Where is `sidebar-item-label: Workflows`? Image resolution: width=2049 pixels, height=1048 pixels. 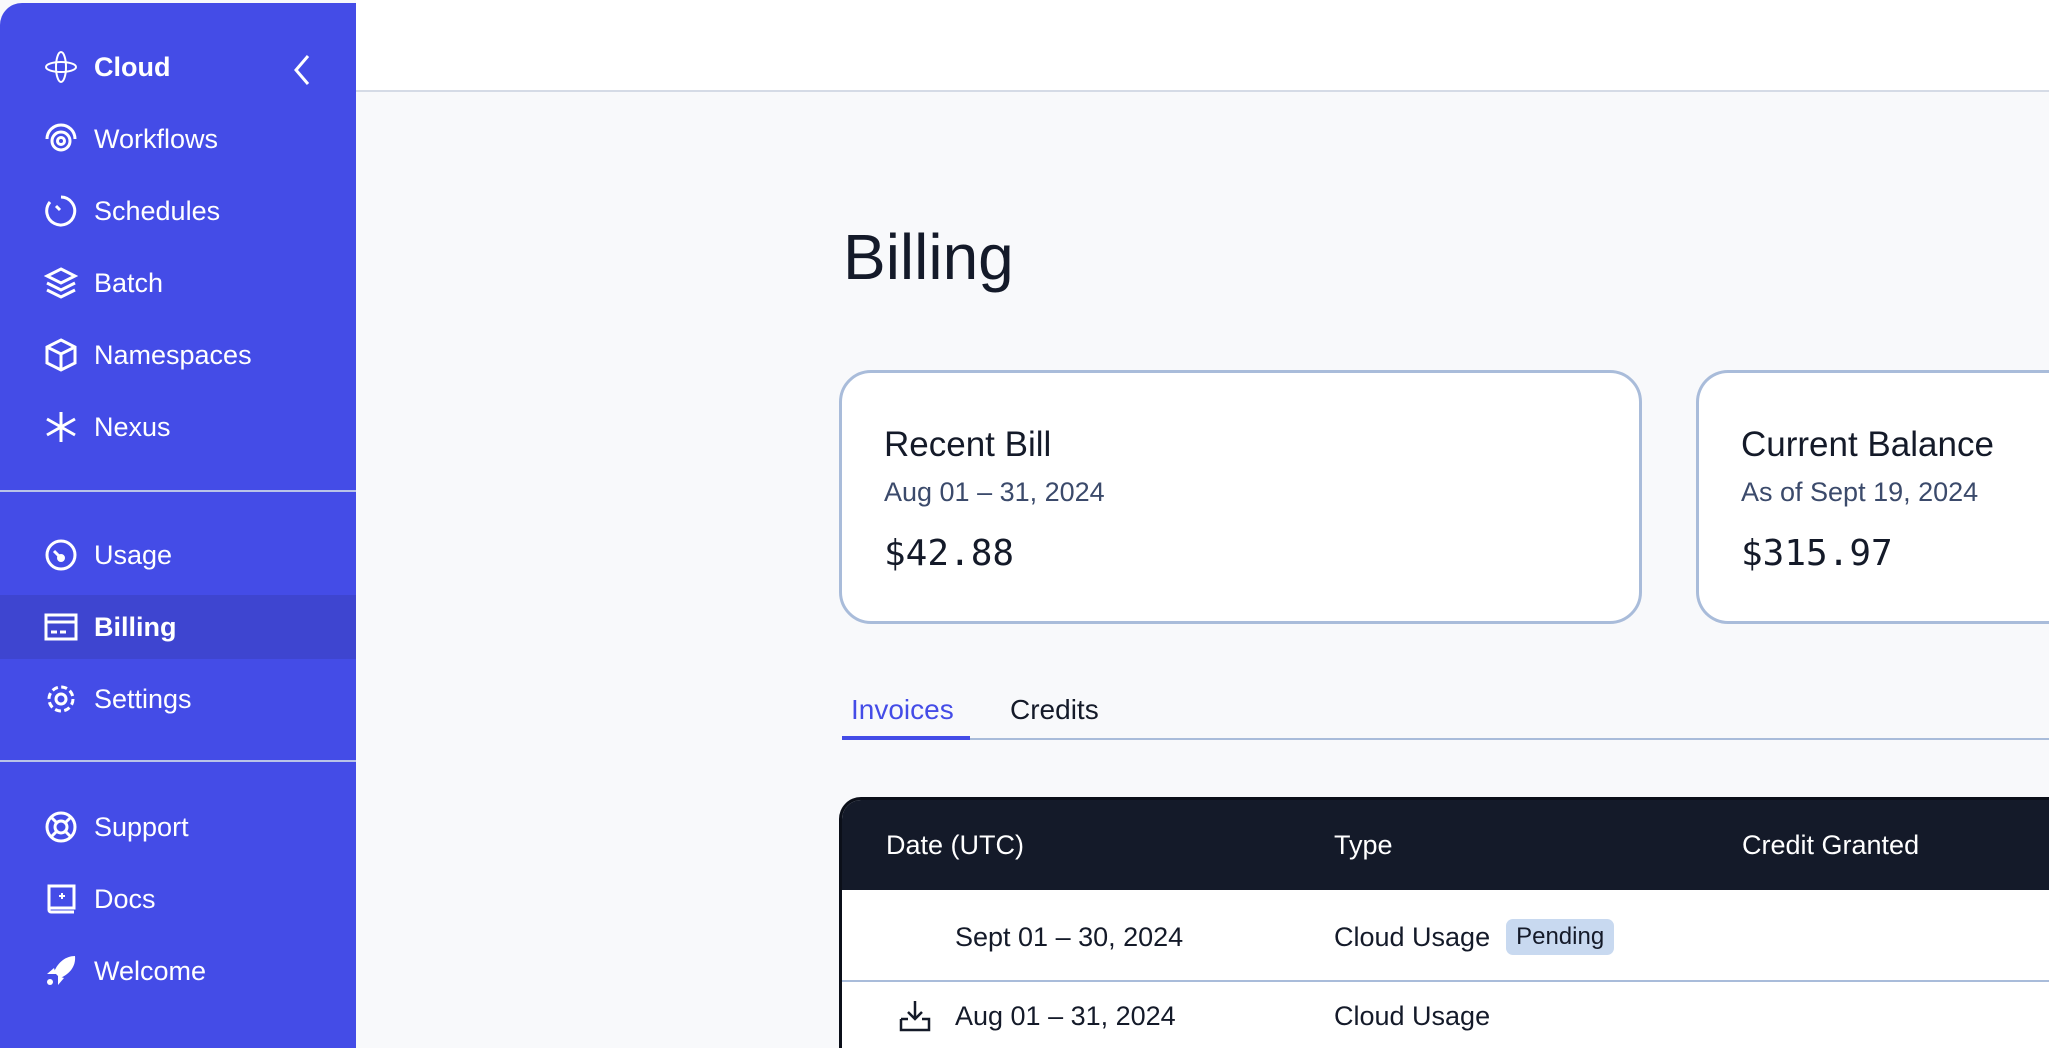 sidebar-item-label: Workflows is located at coordinates (156, 138).